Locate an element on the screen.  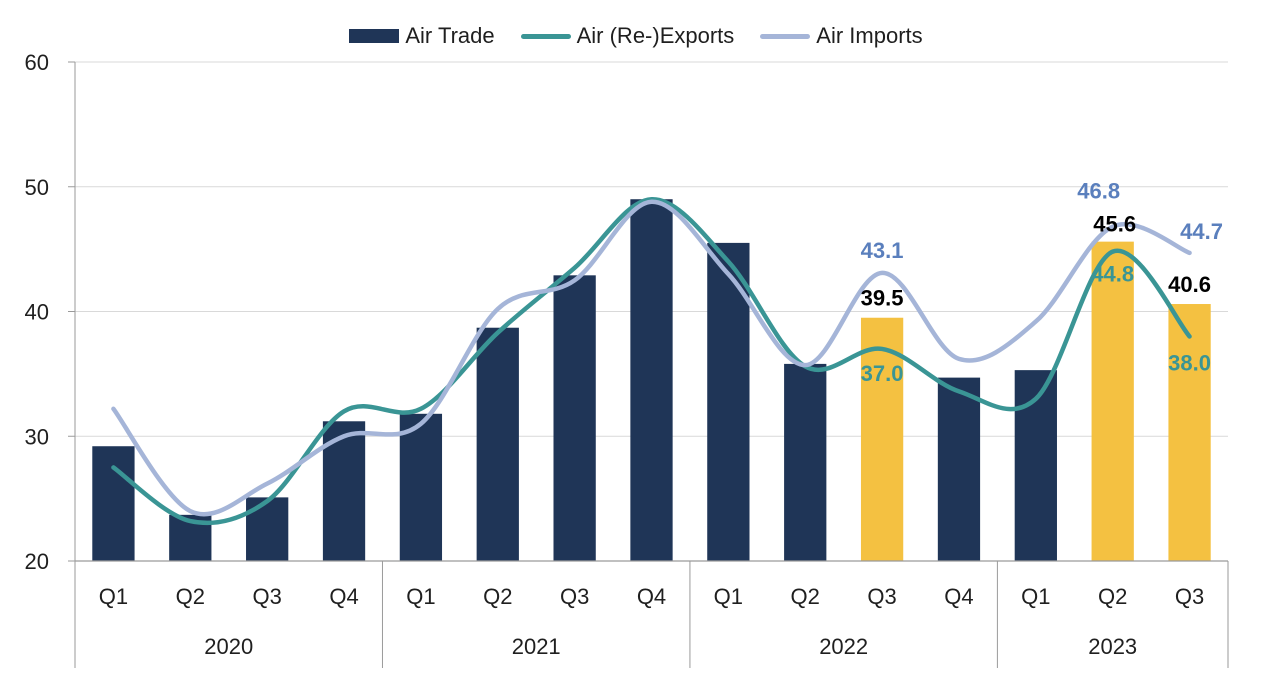
data-label: 44.7 is located at coordinates (1201, 231).